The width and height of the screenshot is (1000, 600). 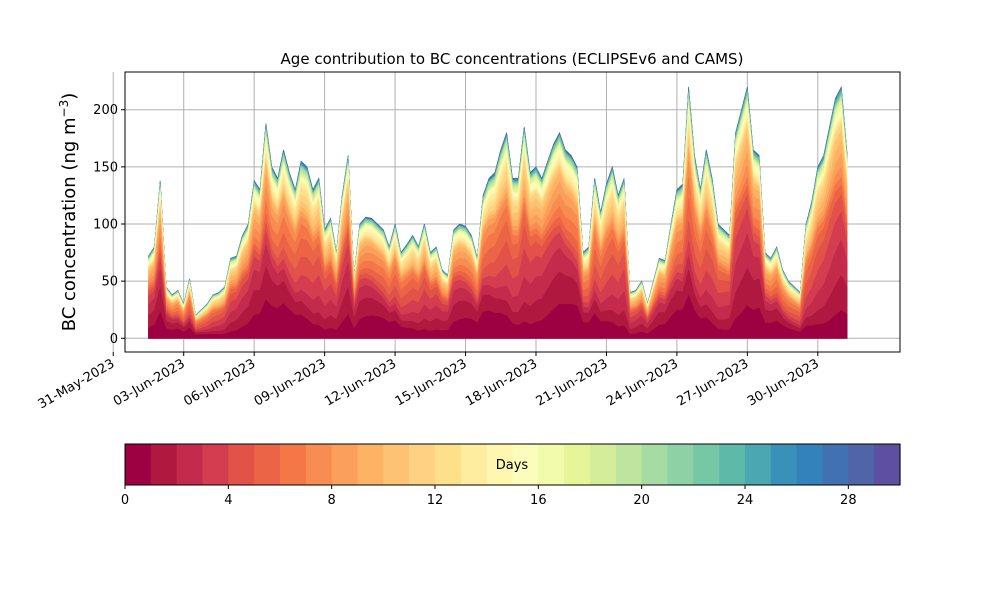 I want to click on colorbar-tick-label: 24, so click(x=745, y=500).